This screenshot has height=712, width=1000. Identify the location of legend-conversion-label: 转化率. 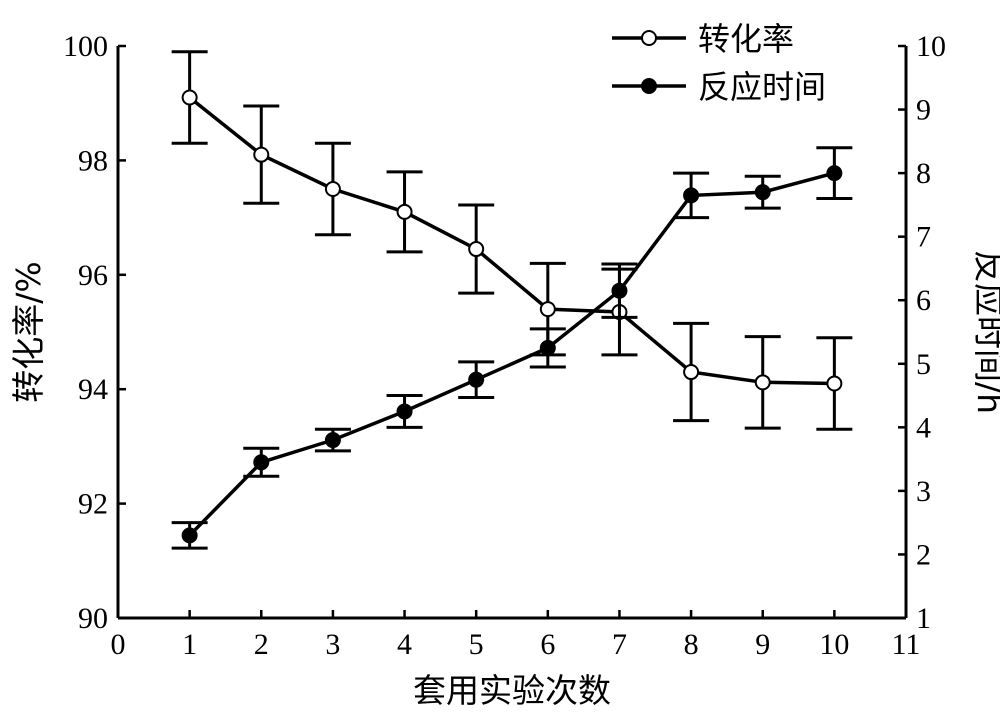
(746, 39).